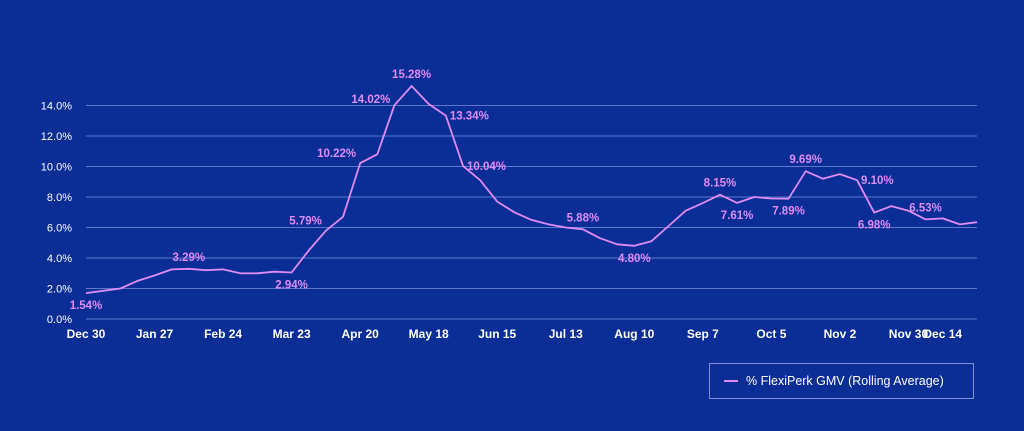 This screenshot has height=431, width=1024. I want to click on y-tick-label: 8.0%, so click(59, 198).